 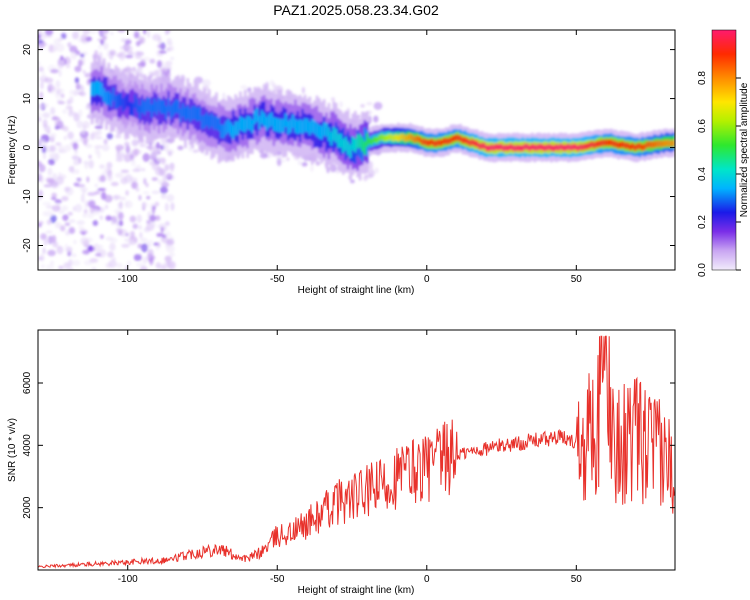 I want to click on colorbar-tick-label: 0.4, so click(x=702, y=174).